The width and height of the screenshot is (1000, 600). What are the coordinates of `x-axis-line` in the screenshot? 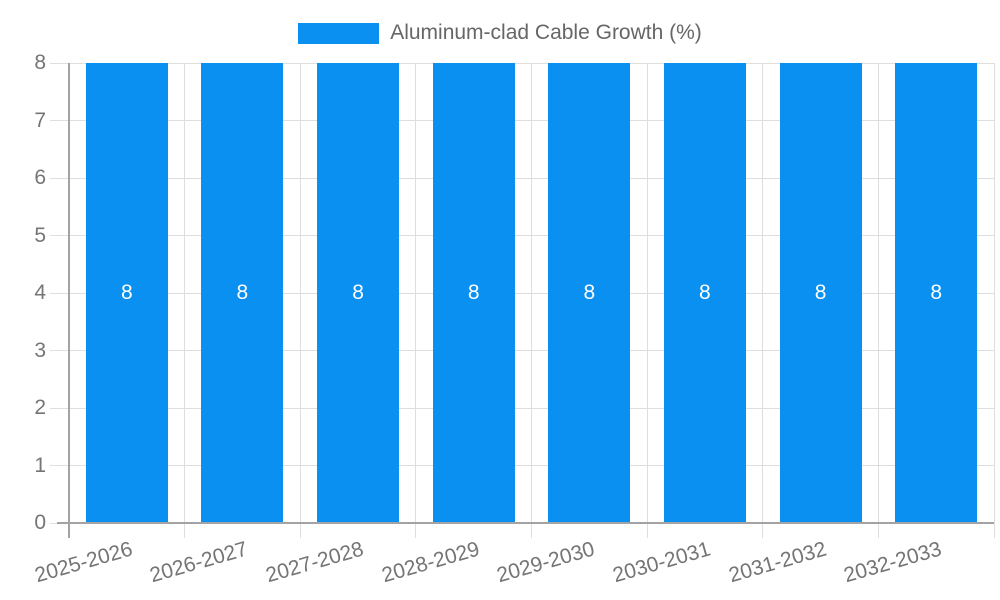 It's located at (525, 523).